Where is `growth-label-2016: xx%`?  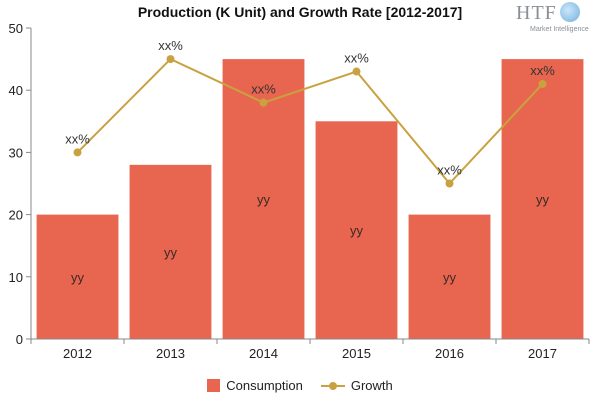
growth-label-2016: xx% is located at coordinates (449, 170).